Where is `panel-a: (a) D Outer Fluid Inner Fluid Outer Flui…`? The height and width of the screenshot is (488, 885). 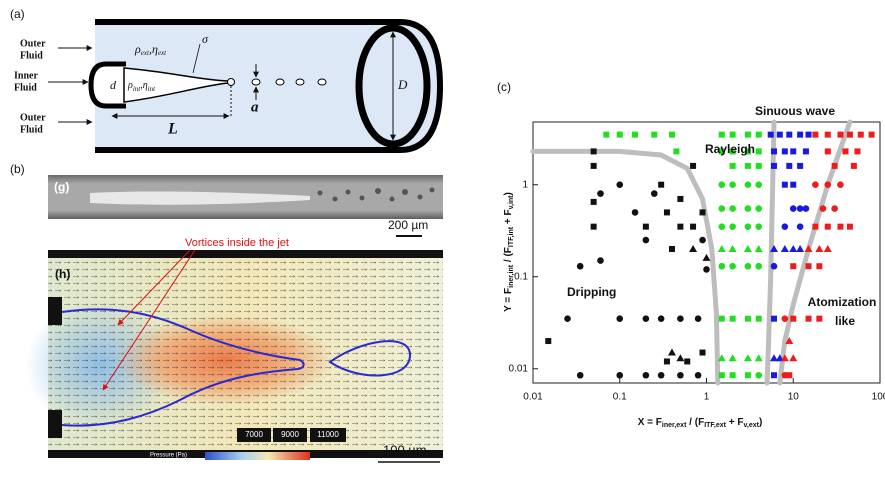
panel-a: (a) D Outer Fluid Inner Fluid Outer Flui… is located at coordinates (227, 80).